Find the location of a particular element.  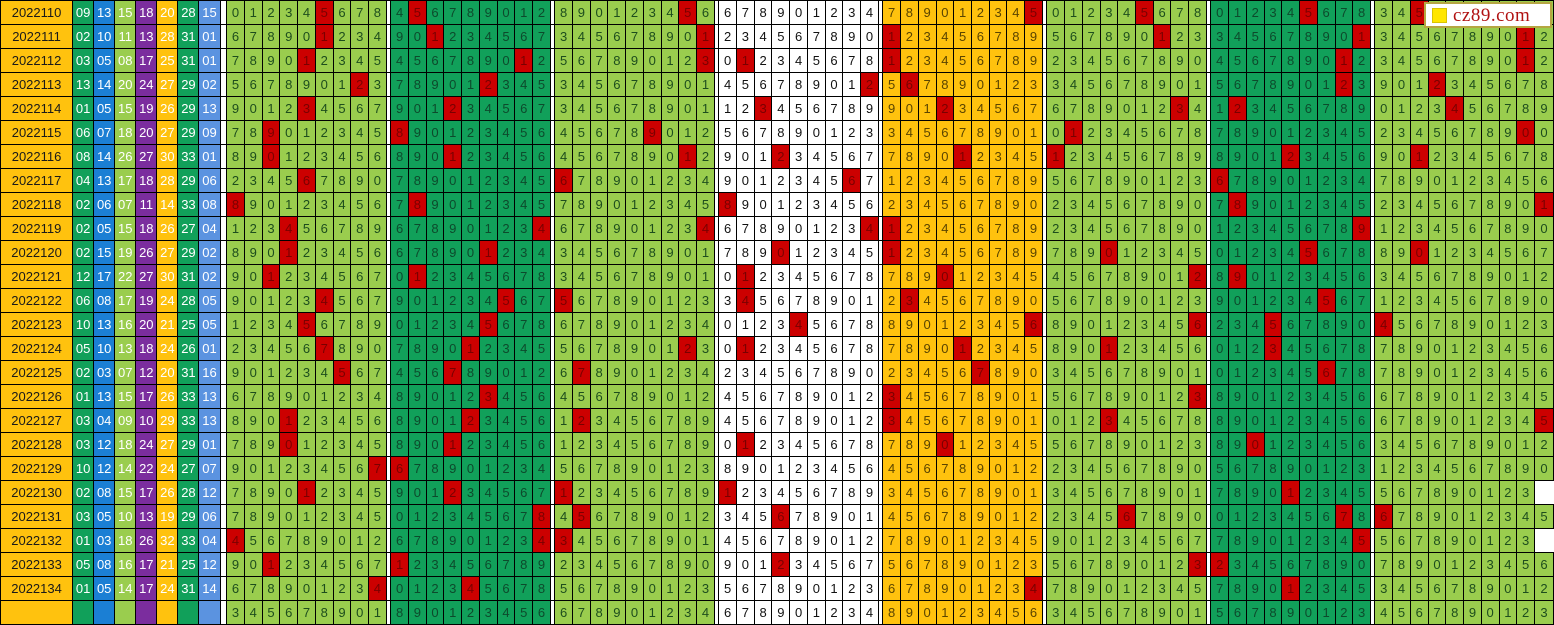

digit-cell-hit: 3 is located at coordinates (1109, 420).